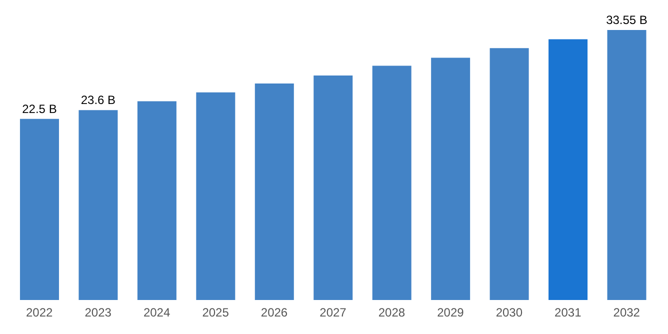 The image size is (668, 334). I want to click on x-tick-label: 2025, so click(216, 313).